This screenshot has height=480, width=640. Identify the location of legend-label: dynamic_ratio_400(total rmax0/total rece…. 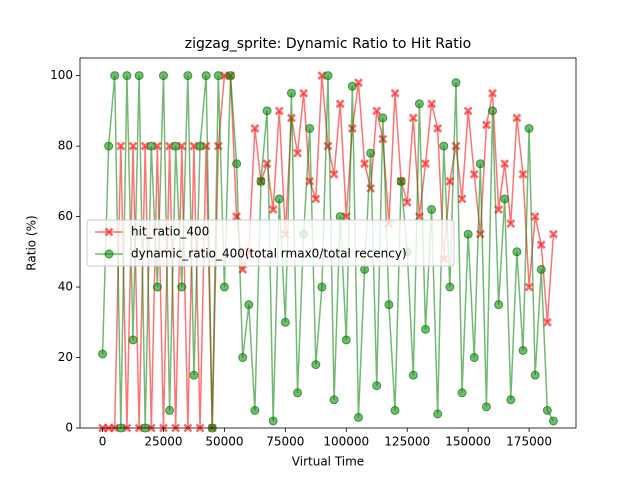
(269, 254).